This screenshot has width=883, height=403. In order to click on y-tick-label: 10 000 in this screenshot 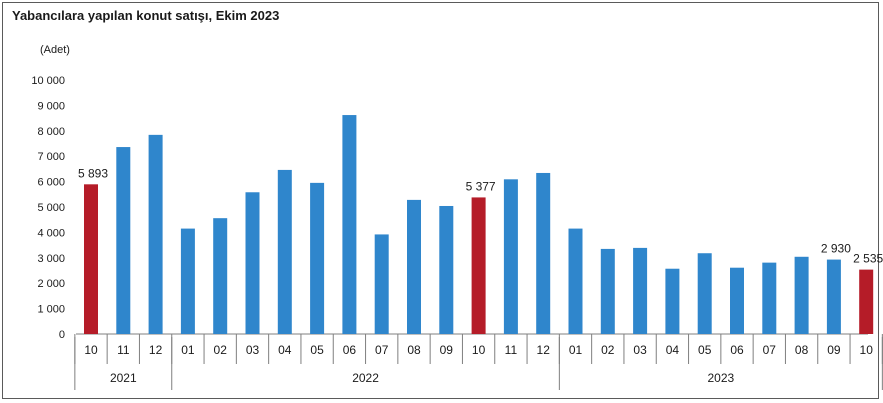, I will do `click(48, 81)`.